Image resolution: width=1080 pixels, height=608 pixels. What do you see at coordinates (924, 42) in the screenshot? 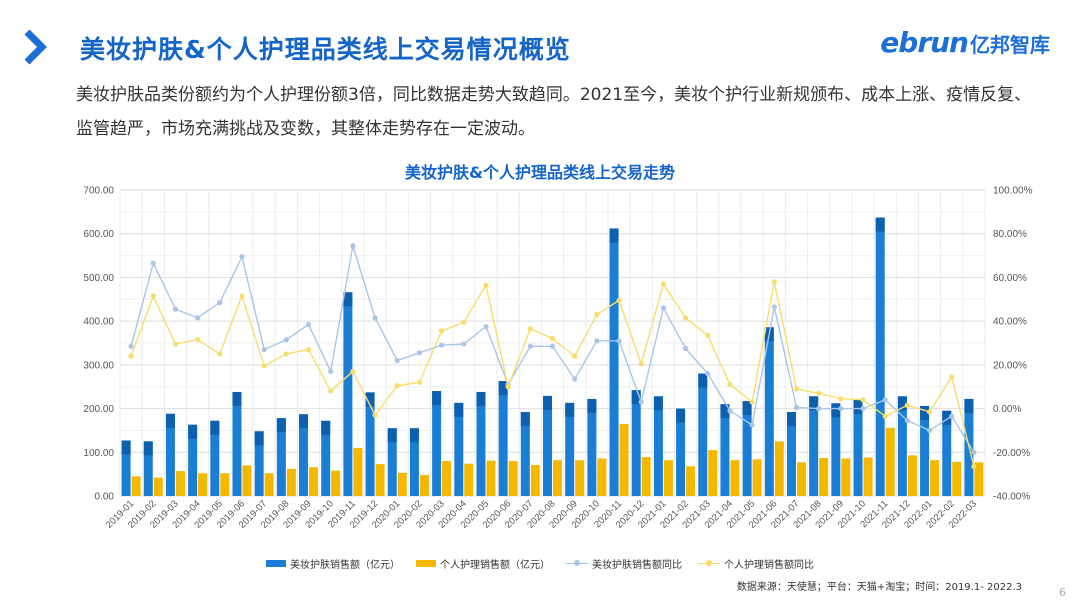
I see `logo-wordmark: ebrun` at bounding box center [924, 42].